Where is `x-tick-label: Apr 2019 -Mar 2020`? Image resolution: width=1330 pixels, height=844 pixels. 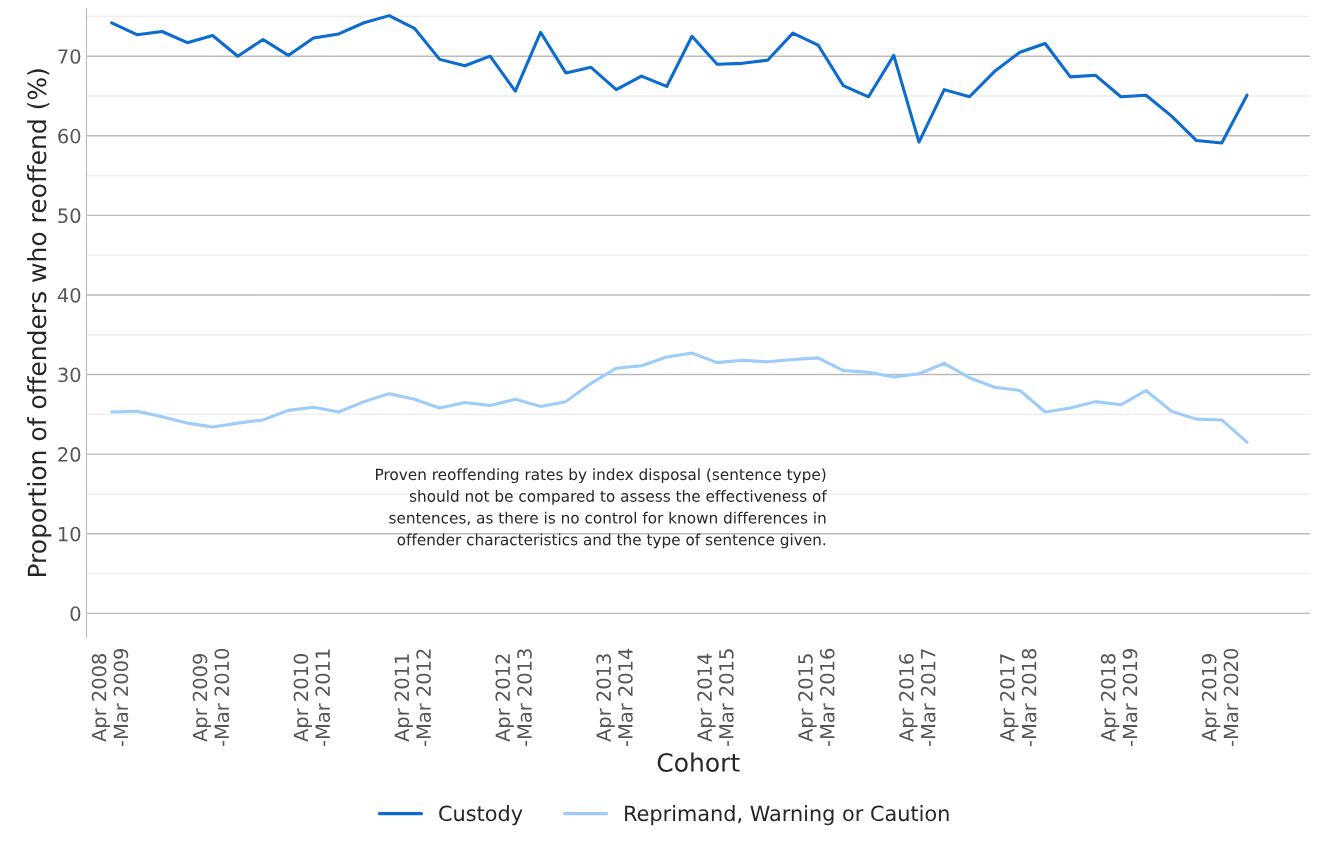 x-tick-label: Apr 2019 -Mar 2020 is located at coordinates (1220, 697).